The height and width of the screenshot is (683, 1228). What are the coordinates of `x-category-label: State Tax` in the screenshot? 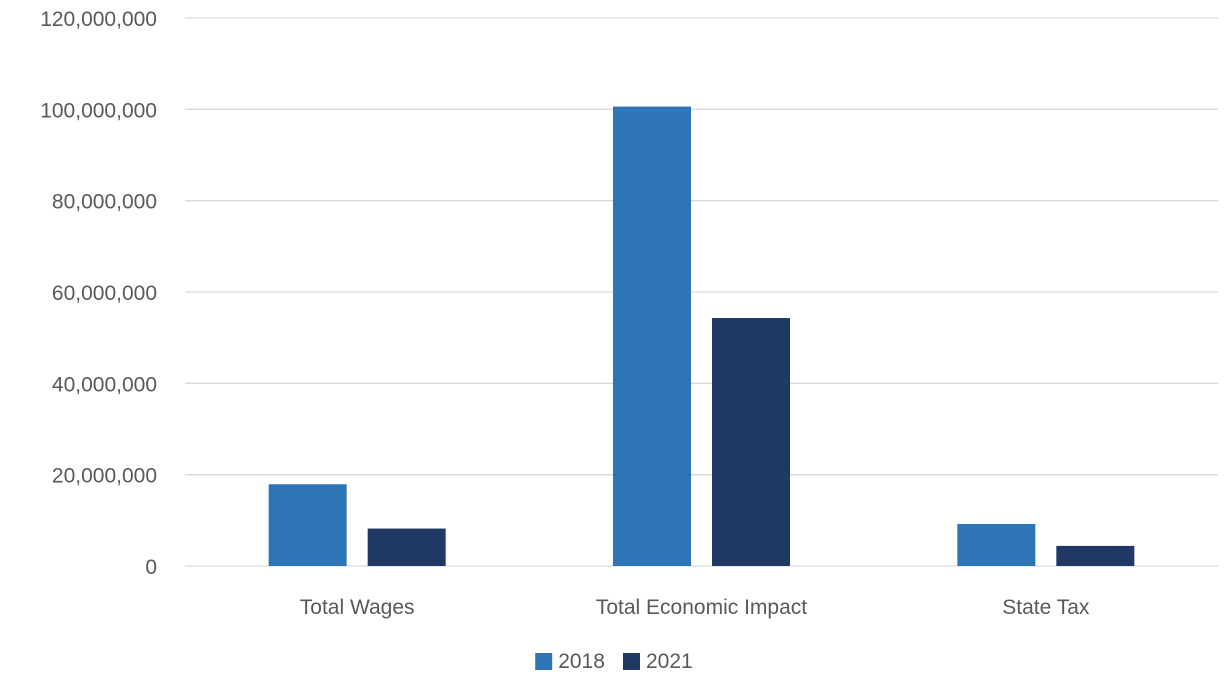 It's located at (1046, 607).